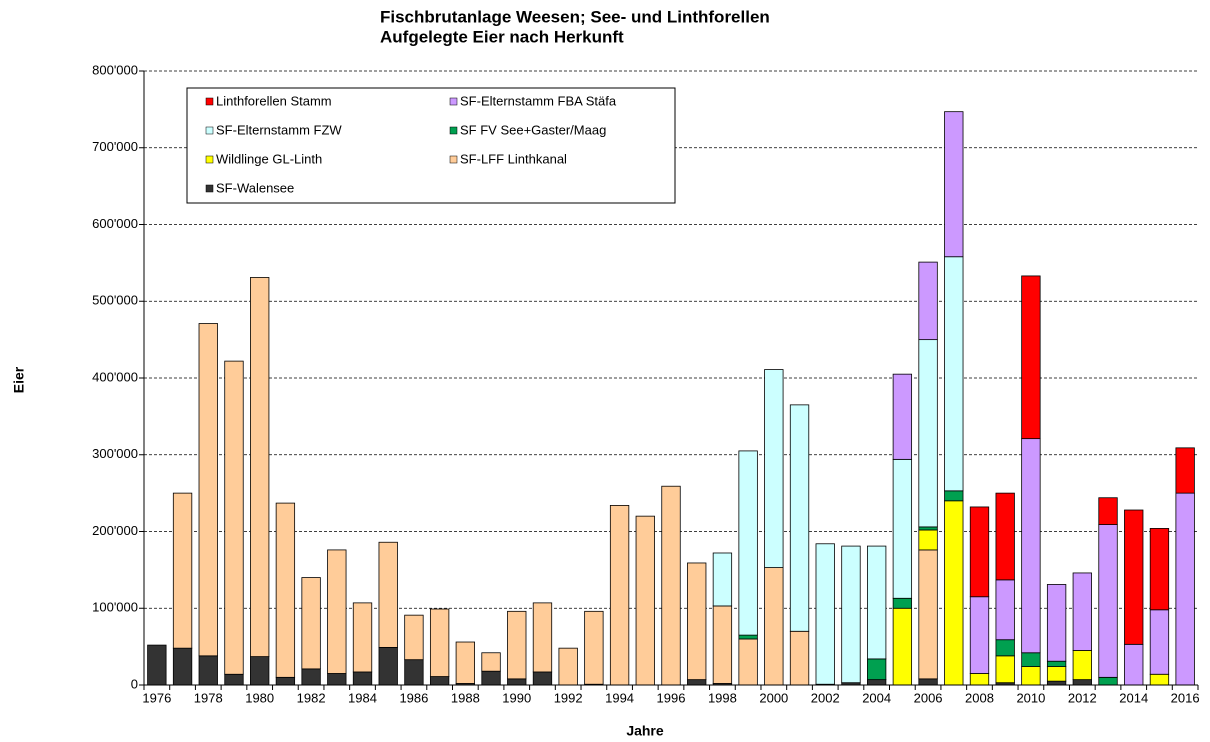  I want to click on y-tick-label: 300'000, so click(115, 453).